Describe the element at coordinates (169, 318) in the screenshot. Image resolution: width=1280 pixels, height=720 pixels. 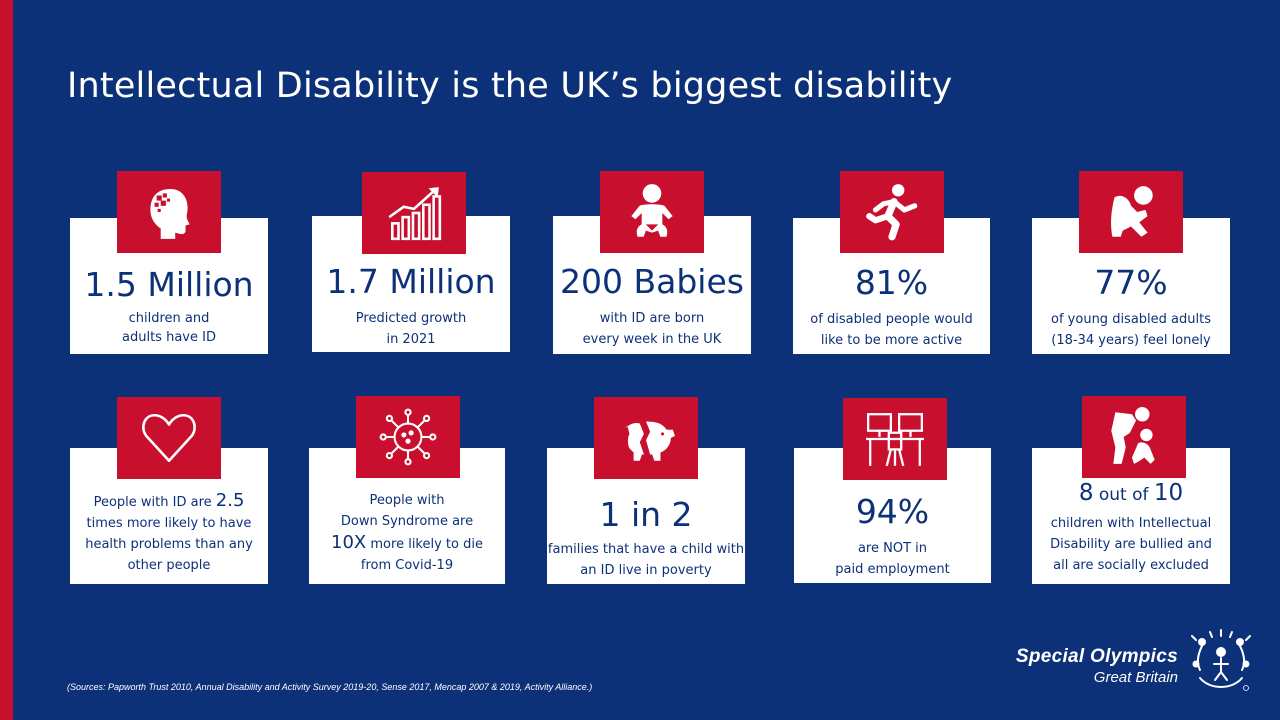
I see `stat-desc-line1: children and` at that location.